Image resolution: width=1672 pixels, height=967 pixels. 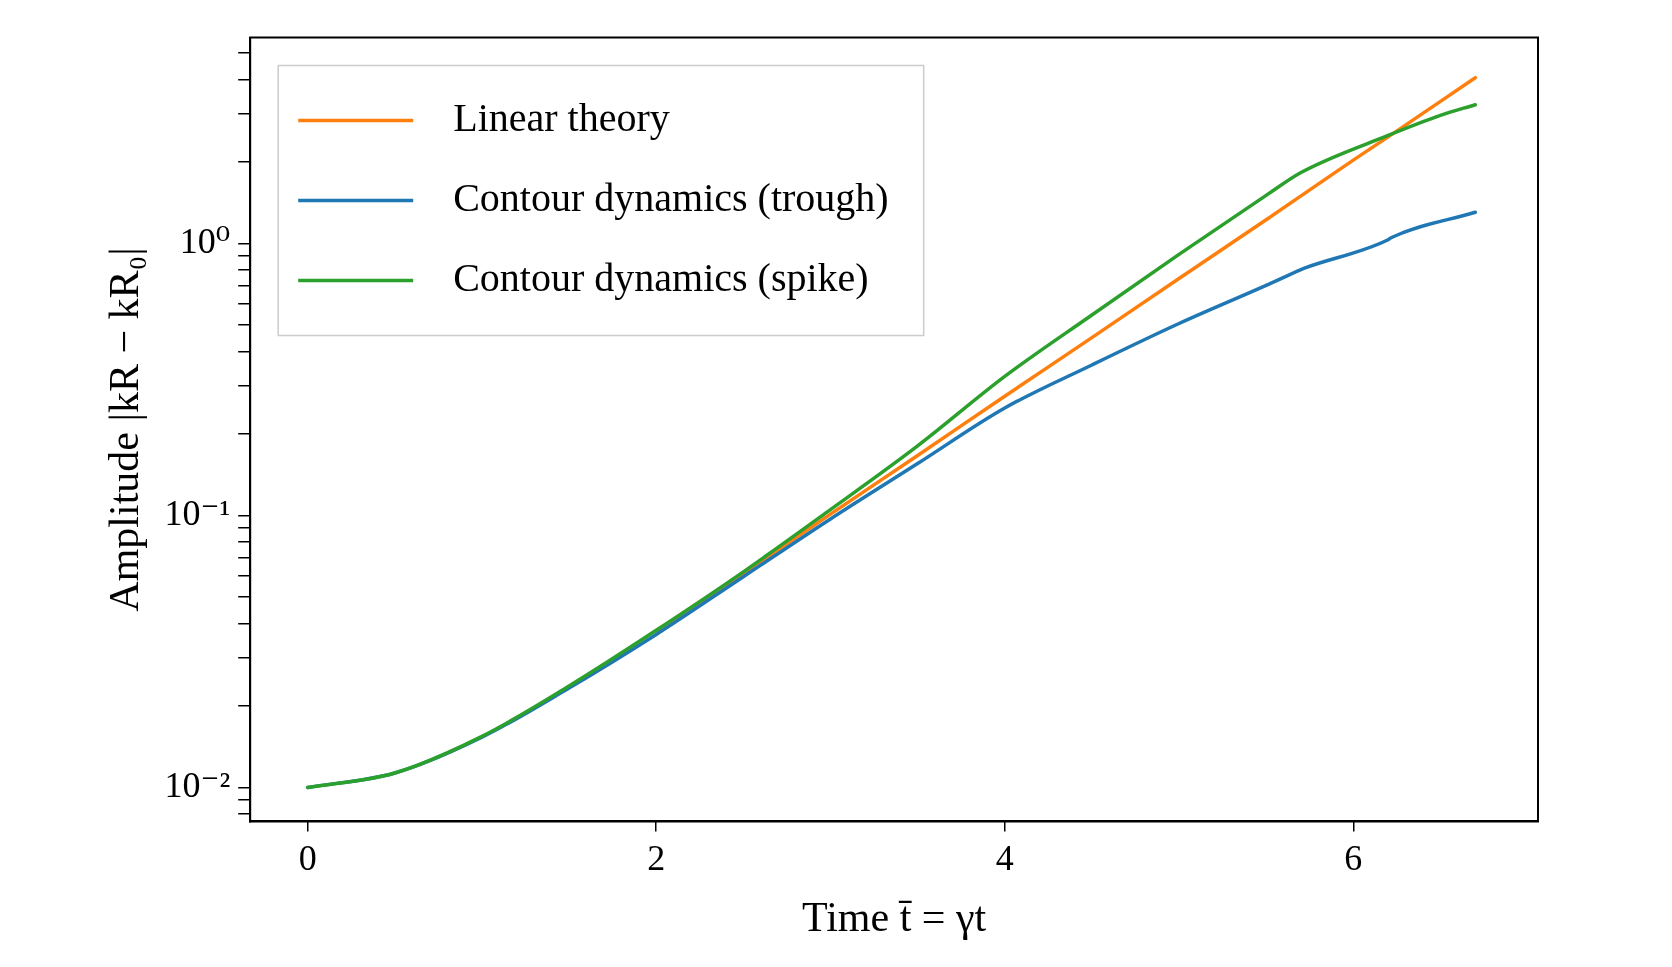 What do you see at coordinates (124, 429) in the screenshot?
I see `y-axis-title: Amplitude |kR − kR₀|` at bounding box center [124, 429].